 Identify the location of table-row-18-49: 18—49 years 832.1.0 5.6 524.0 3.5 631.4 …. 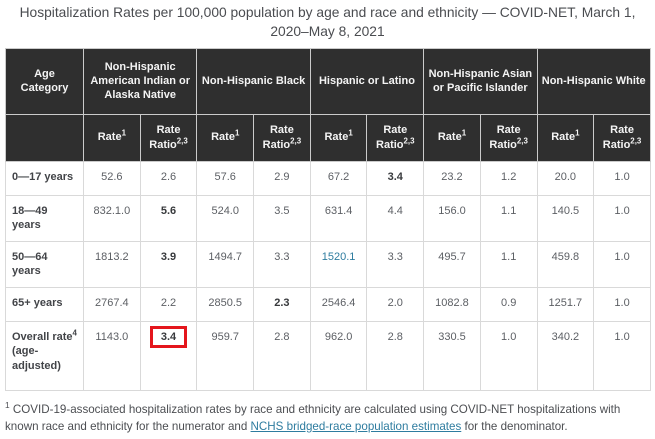
(328, 218).